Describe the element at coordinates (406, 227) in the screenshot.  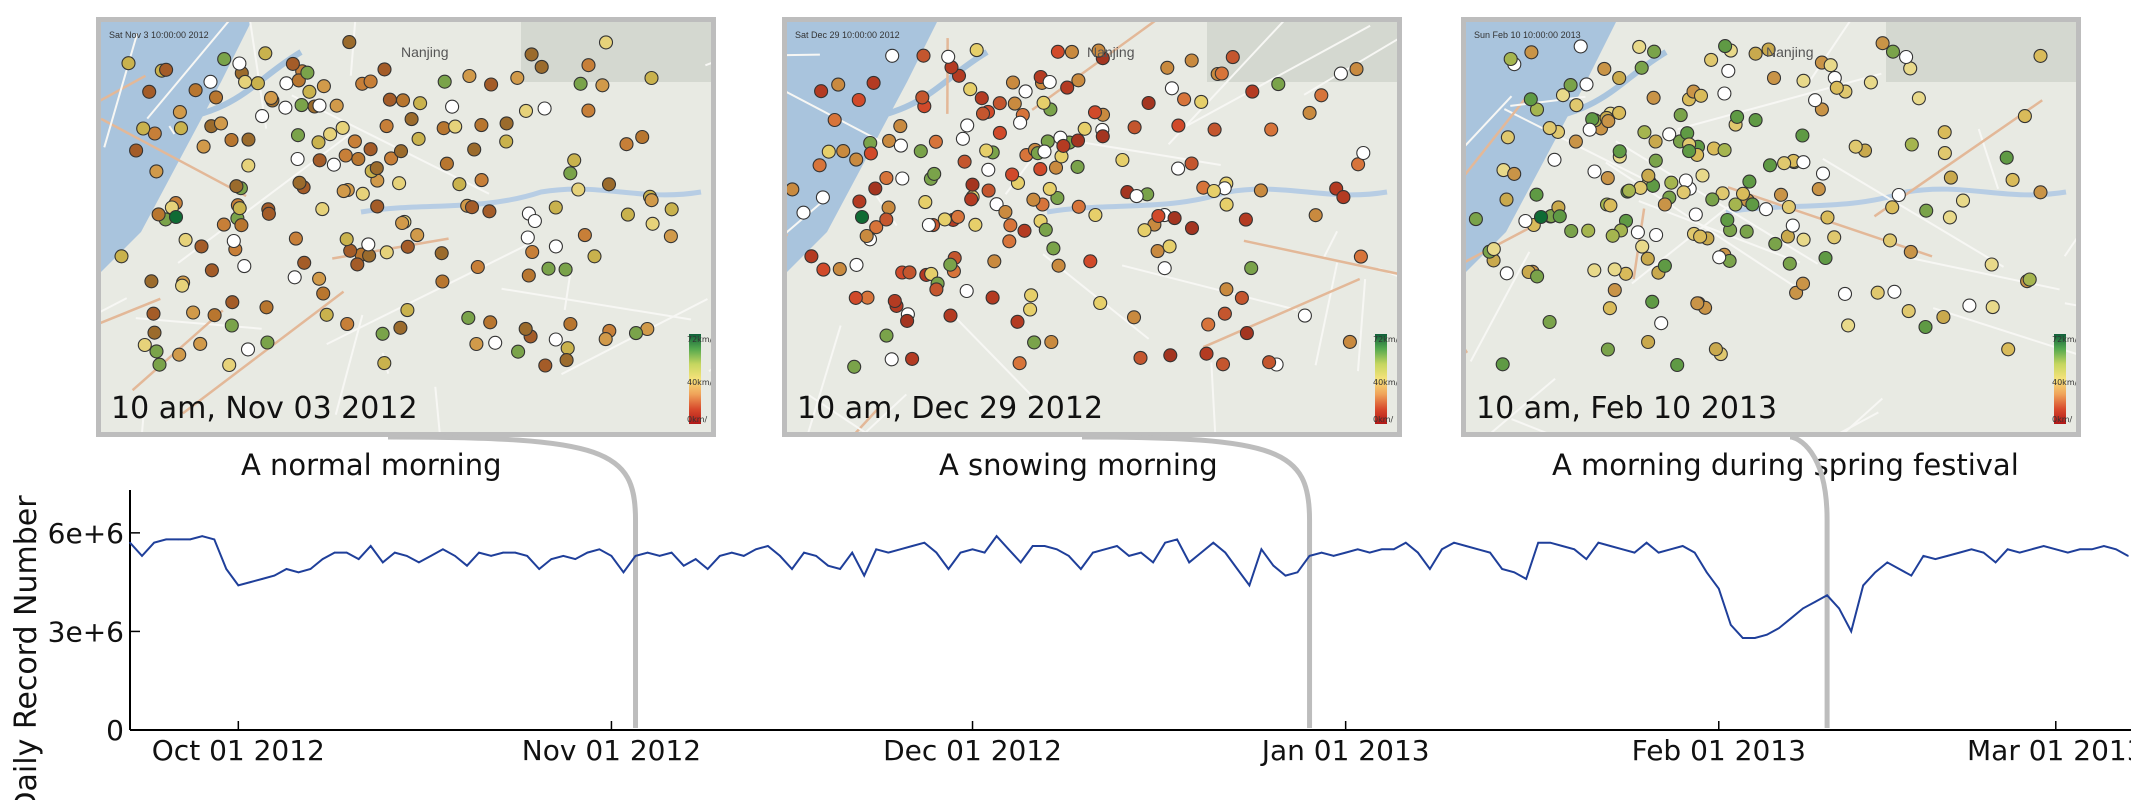
I see `map-canvas` at that location.